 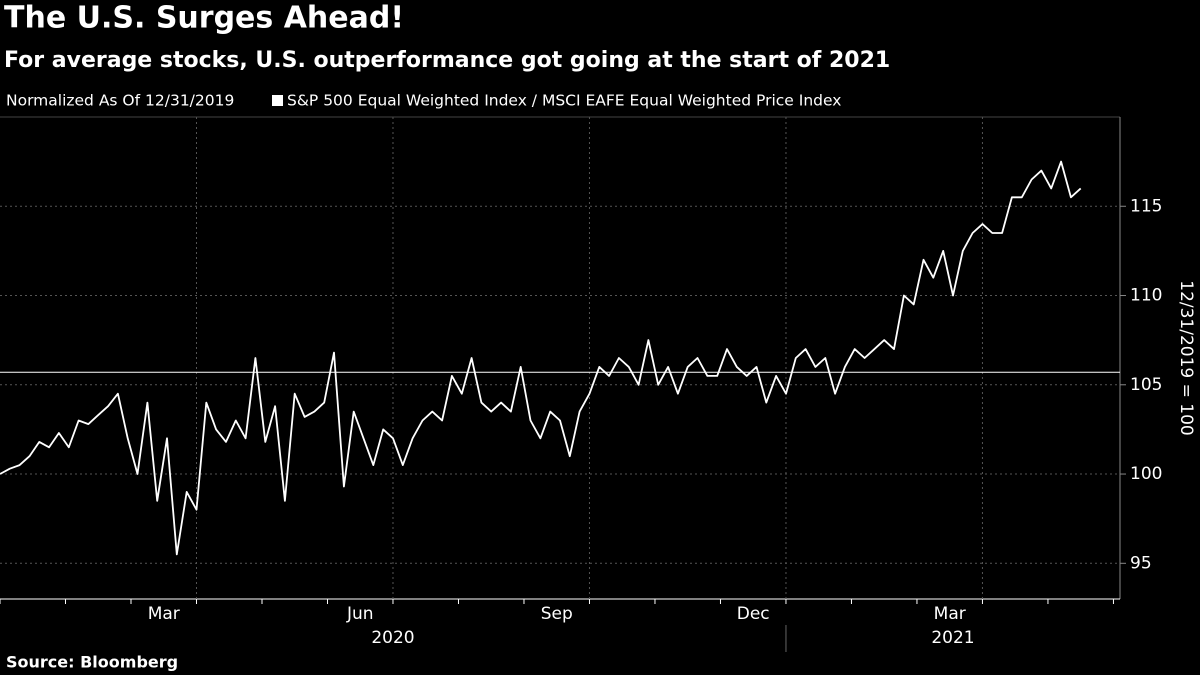 I want to click on year-label: 2021, so click(x=952, y=638).